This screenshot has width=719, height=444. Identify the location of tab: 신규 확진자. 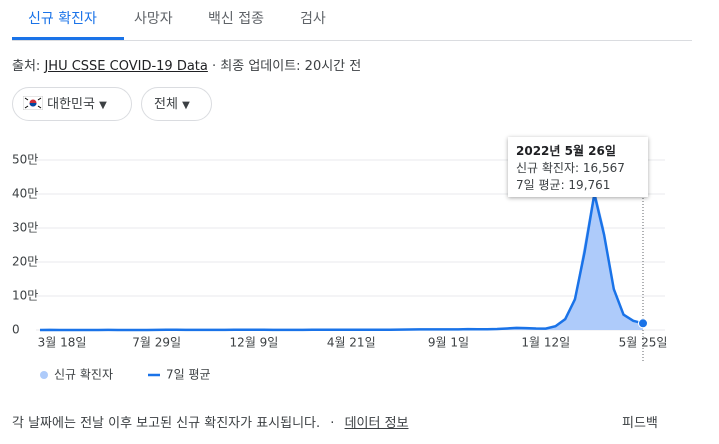
(62, 19).